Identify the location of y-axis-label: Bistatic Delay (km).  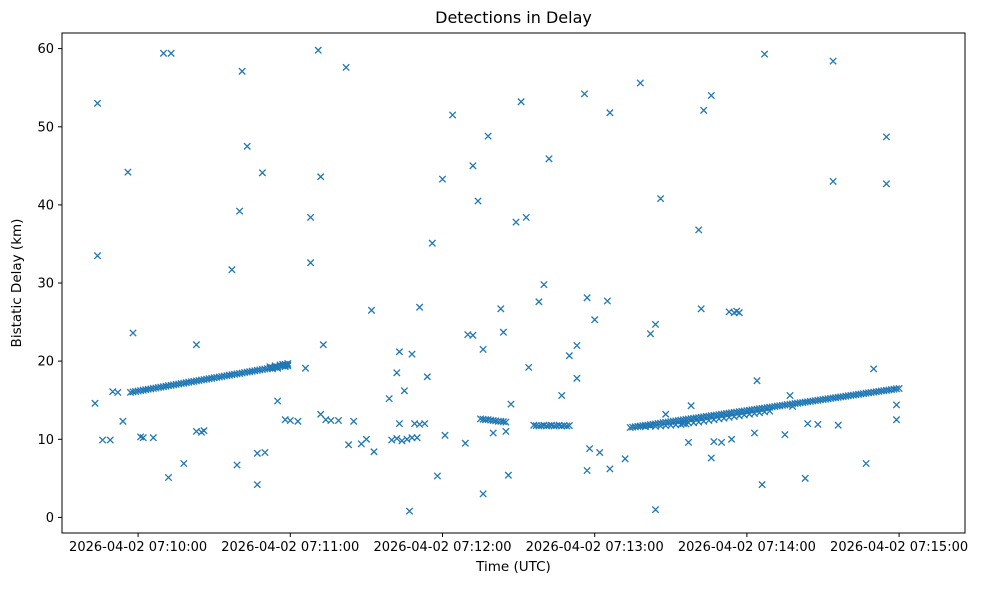
(17, 283).